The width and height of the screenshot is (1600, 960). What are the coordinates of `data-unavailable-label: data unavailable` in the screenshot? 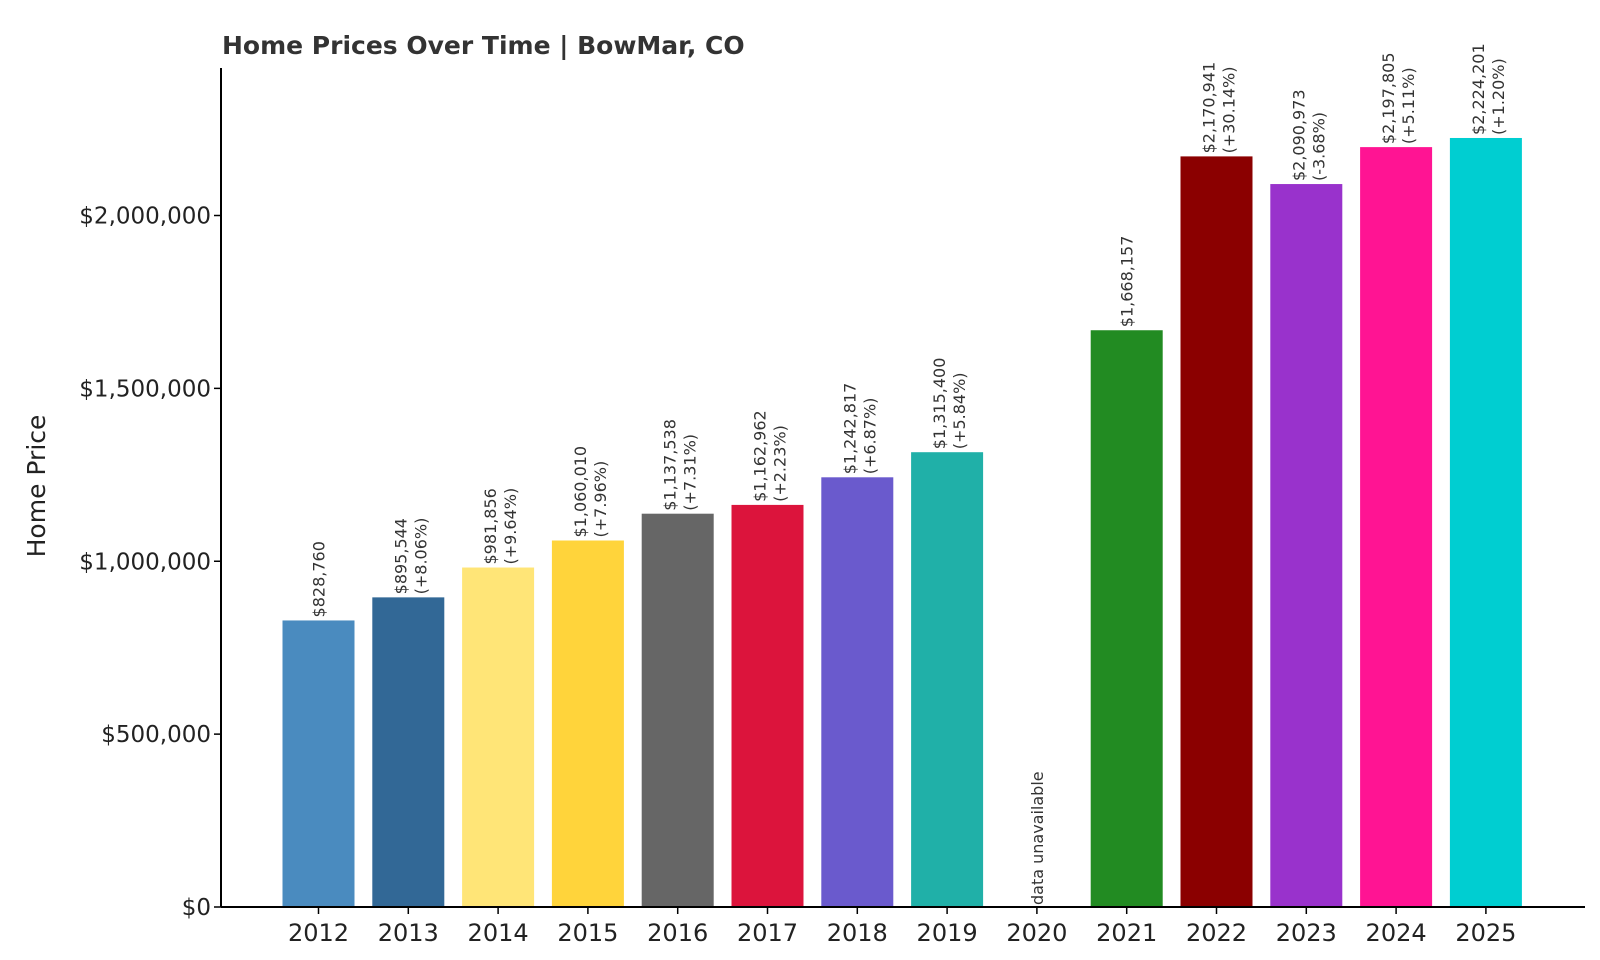 It's located at (1037, 838).